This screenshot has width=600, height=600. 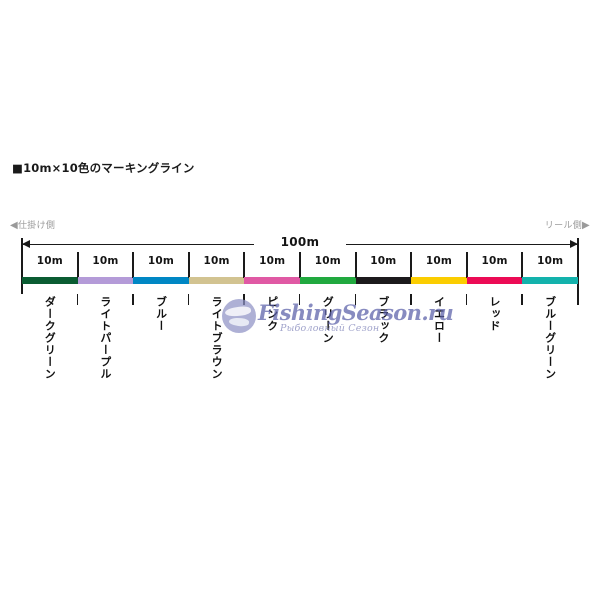 I want to click on color-name-text: ピンク, so click(x=272, y=314).